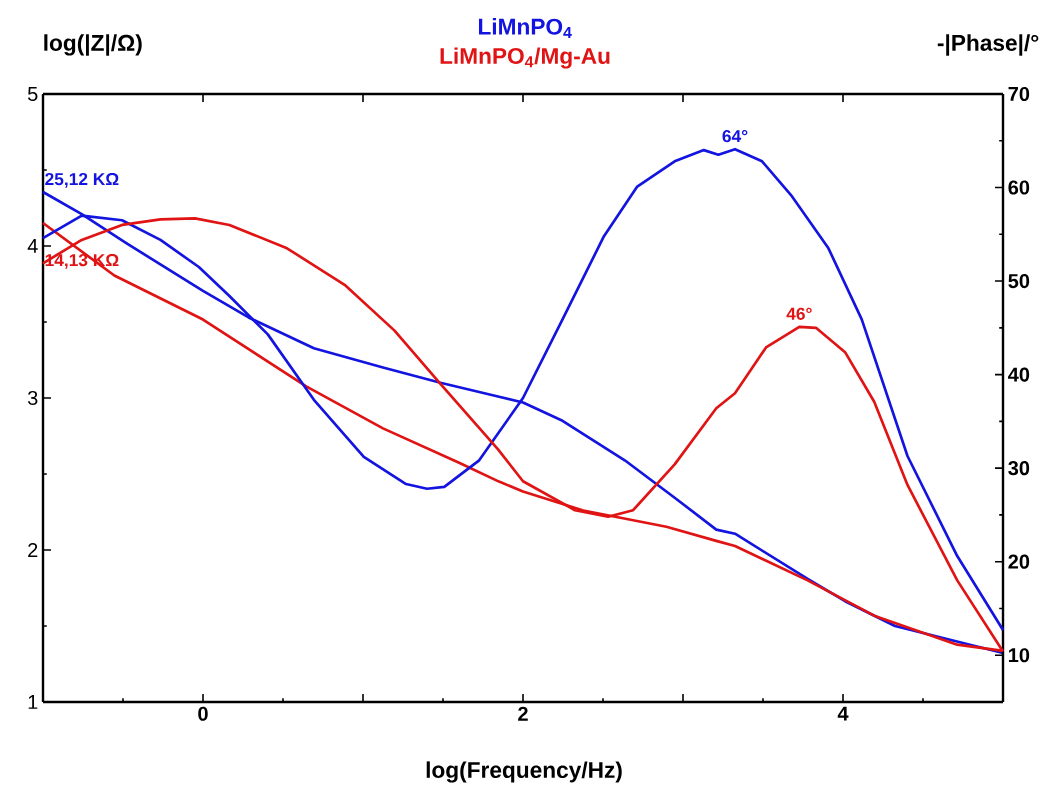 This screenshot has width=1049, height=787. Describe the element at coordinates (1019, 281) in the screenshot. I see `y2-tick-label: 50` at that location.